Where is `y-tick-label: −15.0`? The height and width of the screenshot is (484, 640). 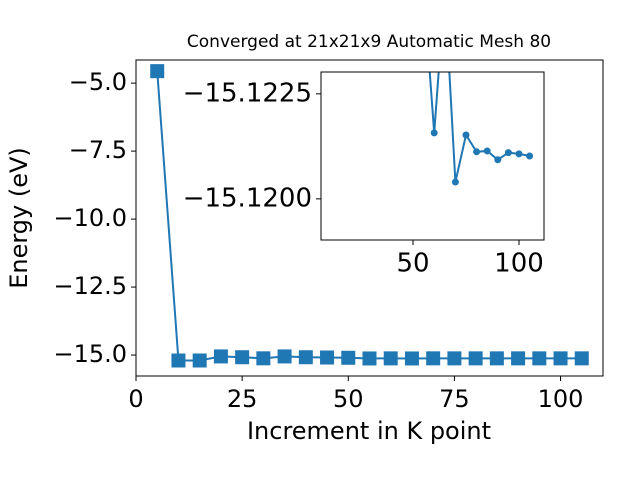
y-tick-label: −15.0 is located at coordinates (90, 354).